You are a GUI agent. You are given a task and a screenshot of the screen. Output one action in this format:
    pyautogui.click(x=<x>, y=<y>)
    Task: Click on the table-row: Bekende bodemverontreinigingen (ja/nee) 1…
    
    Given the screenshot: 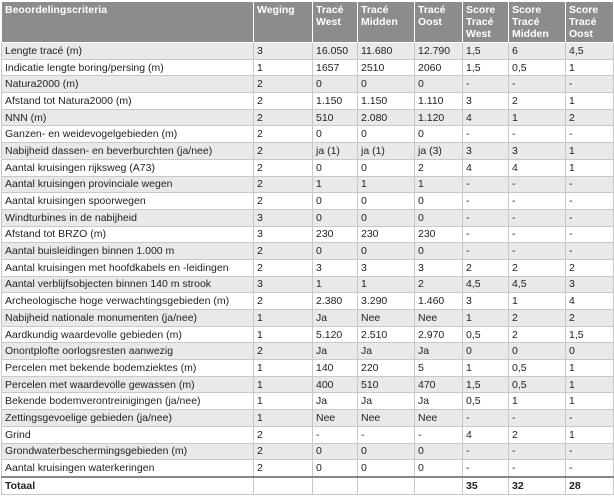 What is the action you would take?
    pyautogui.click(x=307, y=401)
    